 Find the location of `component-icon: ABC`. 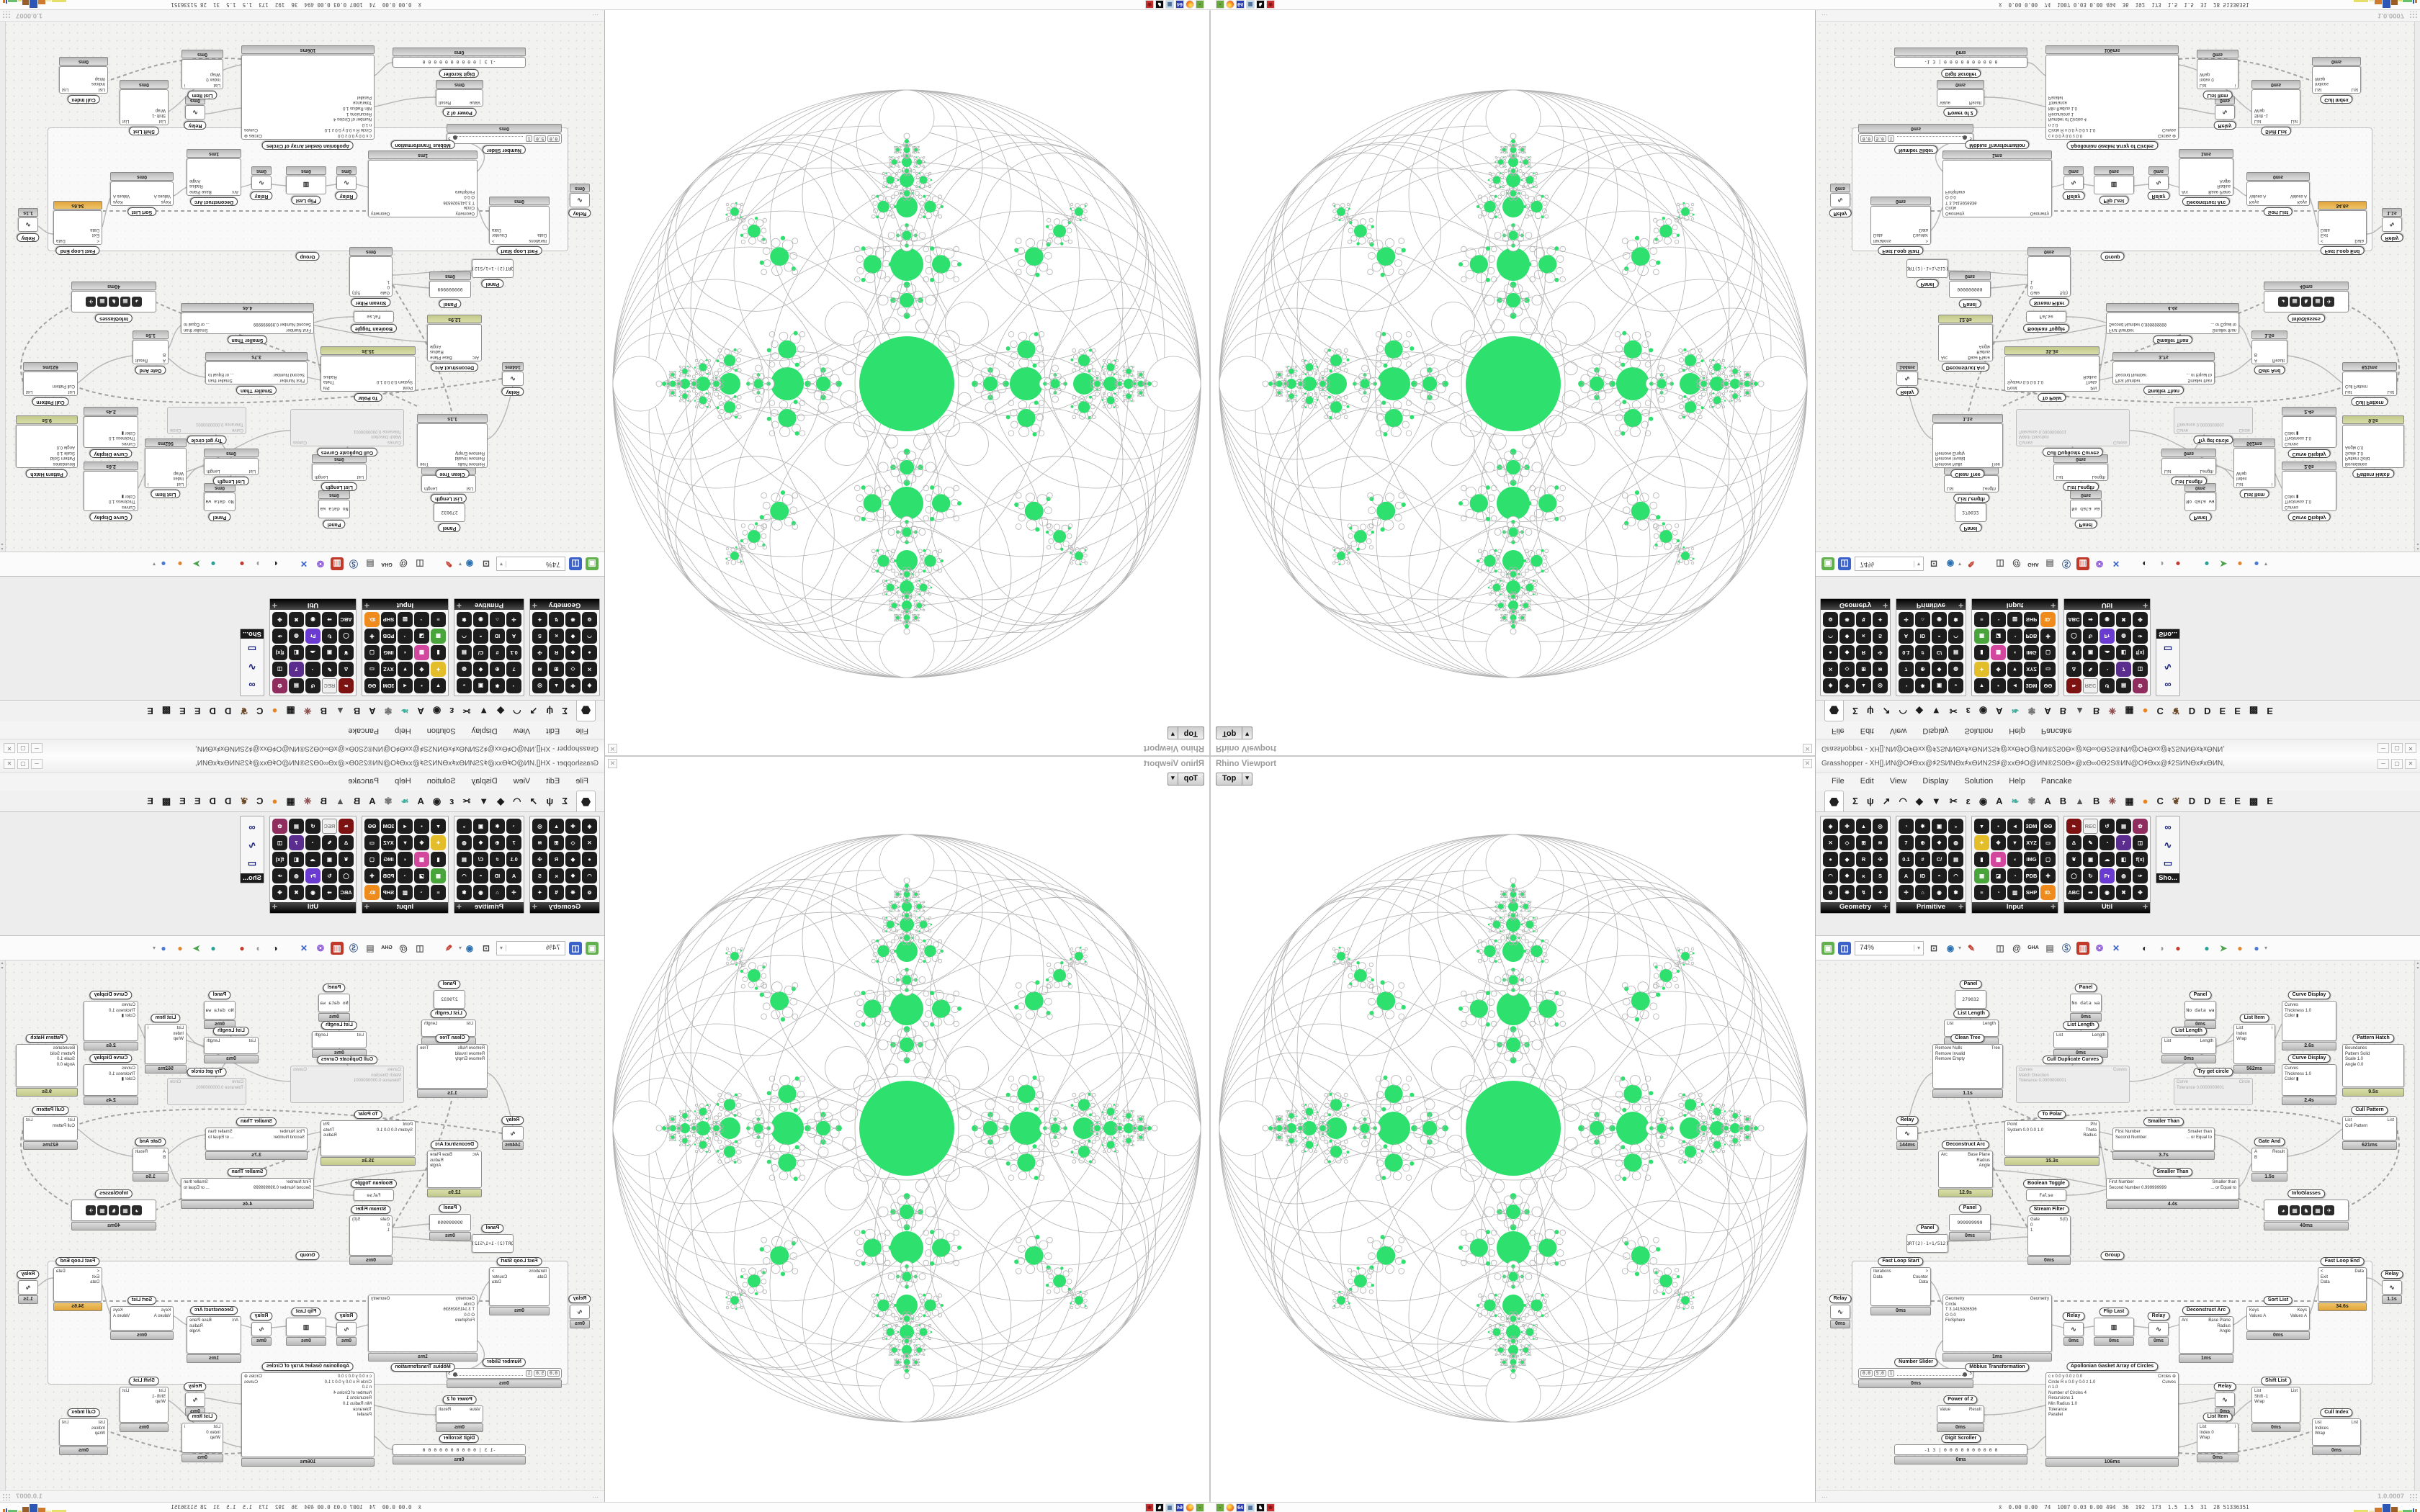

component-icon: ABC is located at coordinates (346, 892).